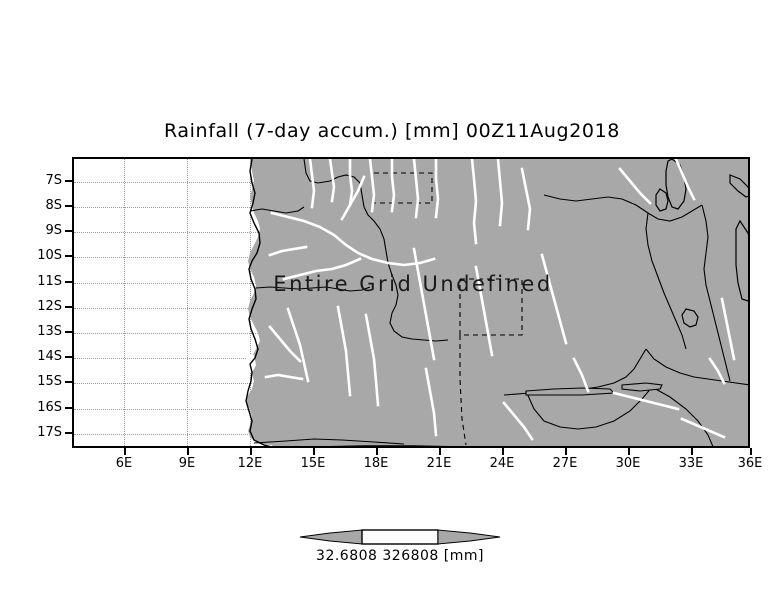 This screenshot has width=784, height=612. What do you see at coordinates (518, 421) in the screenshot?
I see `river-coastal-a` at bounding box center [518, 421].